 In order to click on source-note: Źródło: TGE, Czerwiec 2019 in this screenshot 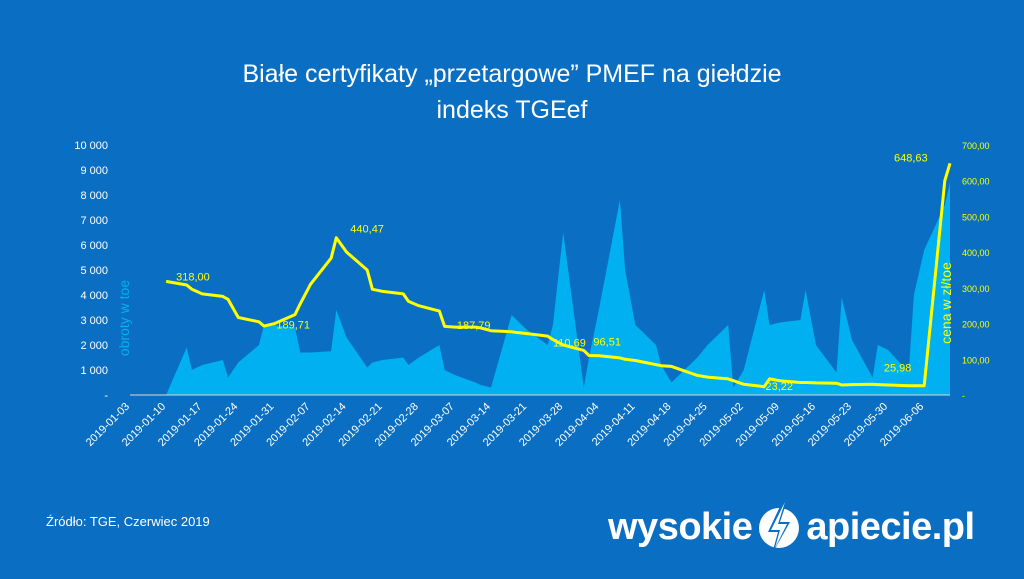, I will do `click(128, 521)`.